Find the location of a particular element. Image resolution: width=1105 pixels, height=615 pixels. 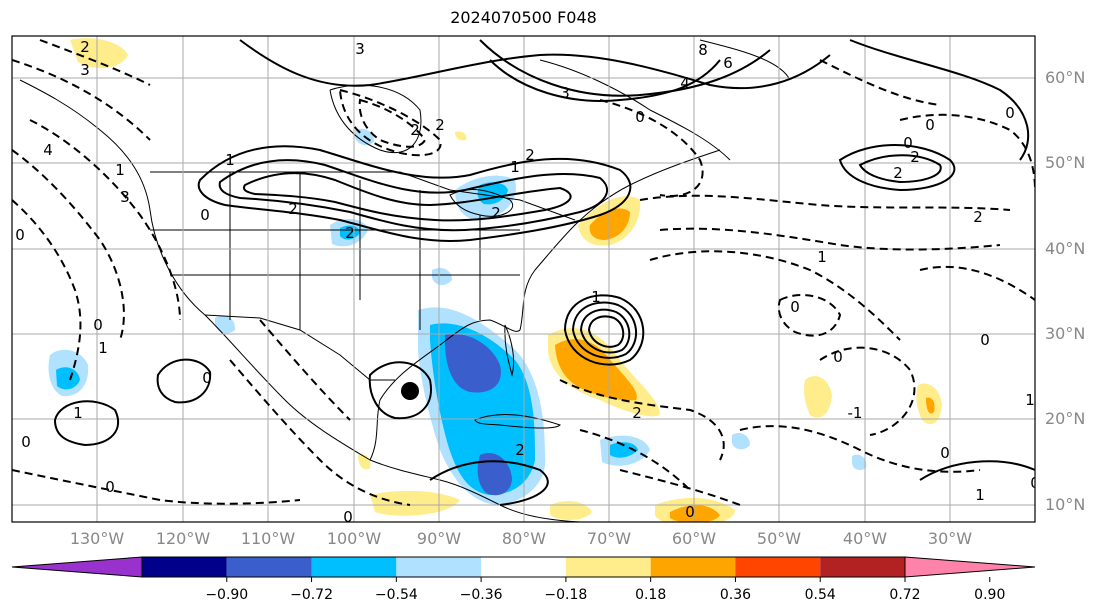

shade-gulf-dark is located at coordinates (472, 363).